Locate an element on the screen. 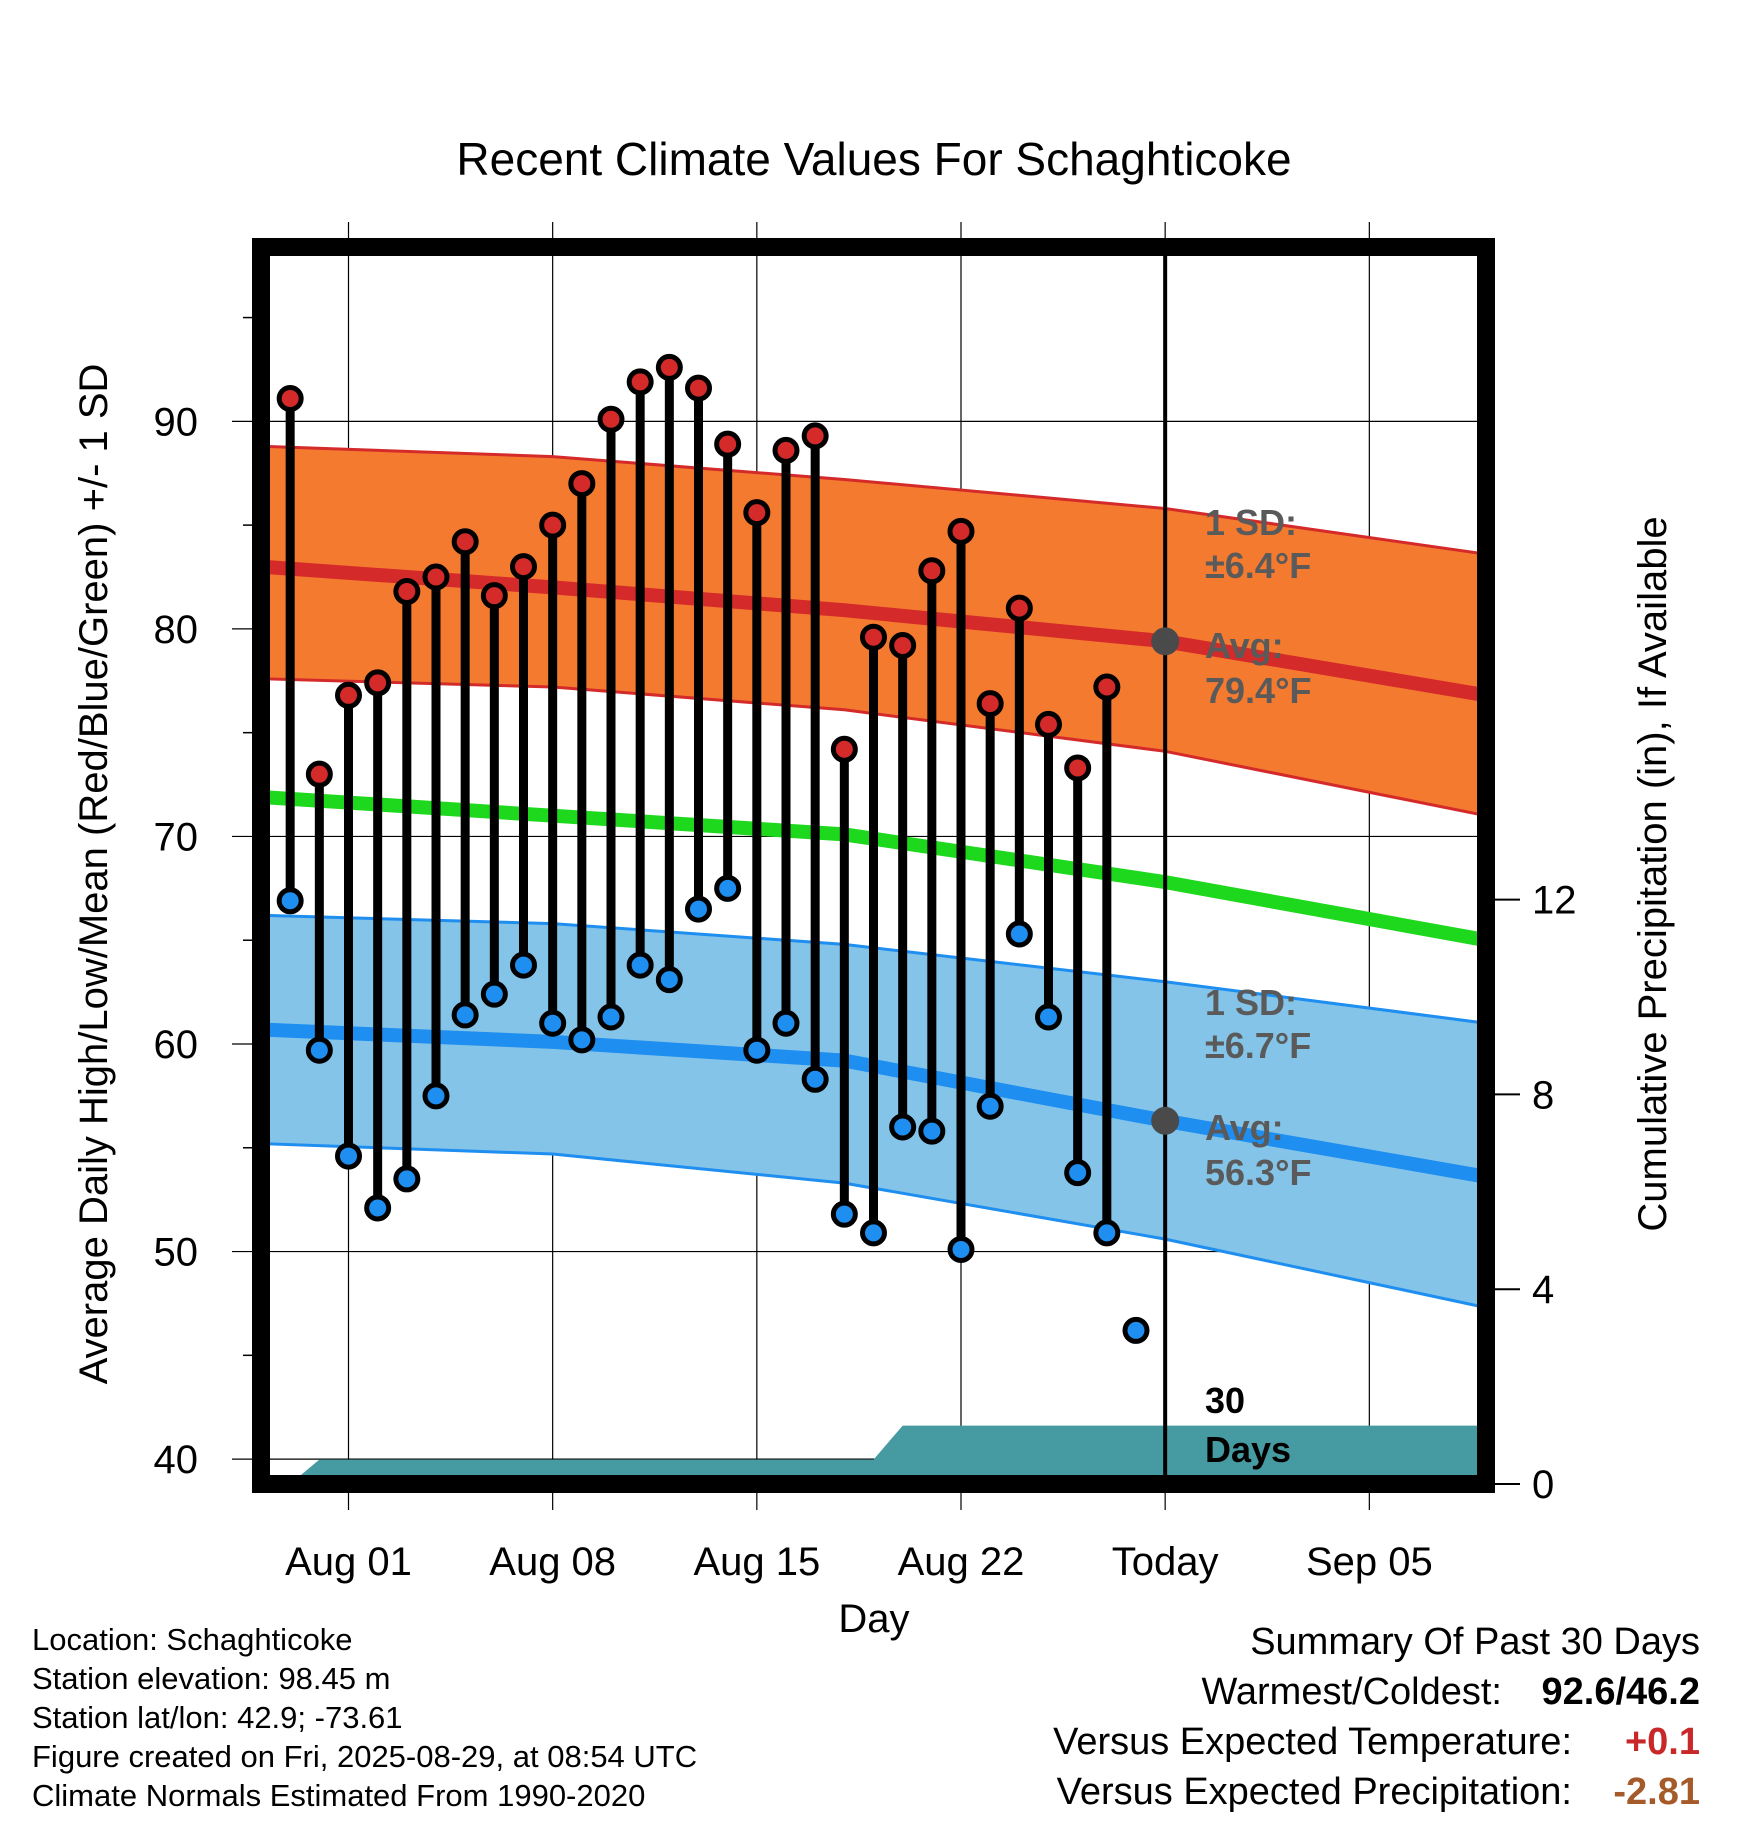  low-sd-label: 1 SD: is located at coordinates (1251, 1002).